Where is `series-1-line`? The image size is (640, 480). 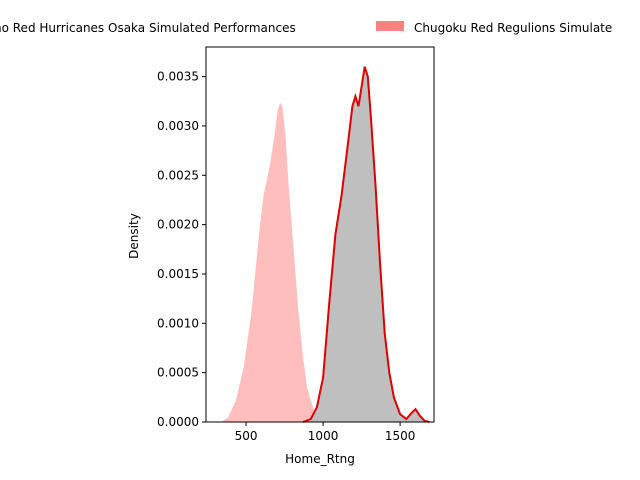
series-1-line is located at coordinates (366, 244).